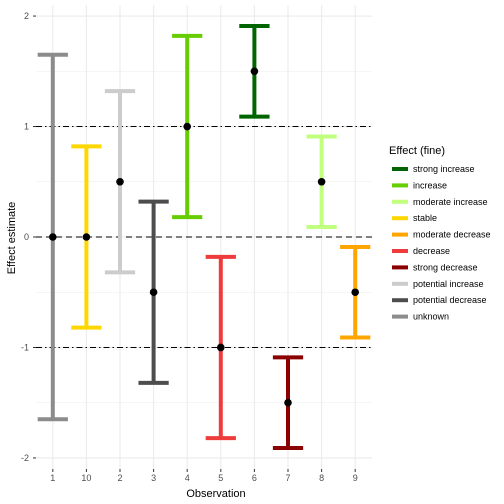  Describe the element at coordinates (448, 284) in the screenshot. I see `legend-label: potential increase` at that location.